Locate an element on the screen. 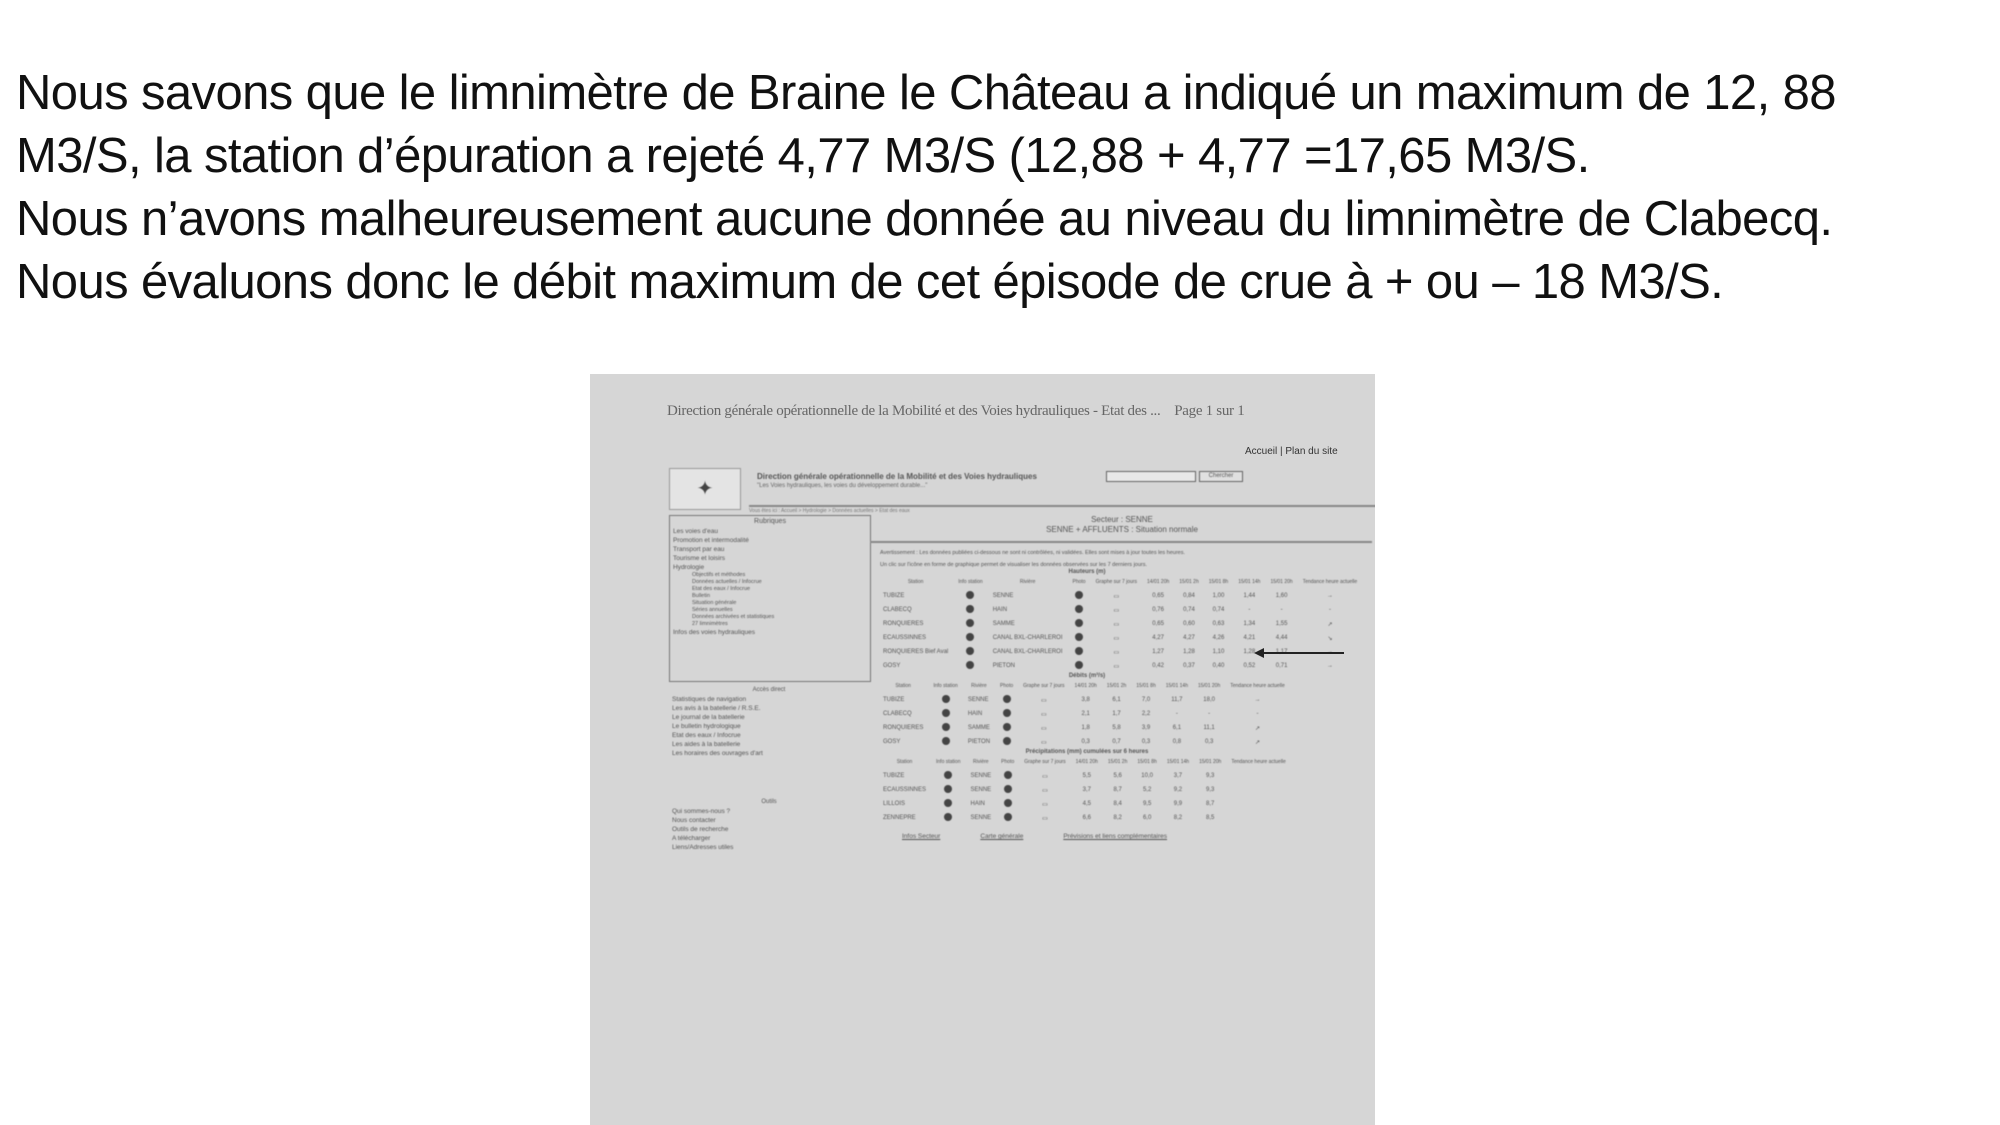  sidebar-item: Objectifs et méthodes is located at coordinates (719, 575).